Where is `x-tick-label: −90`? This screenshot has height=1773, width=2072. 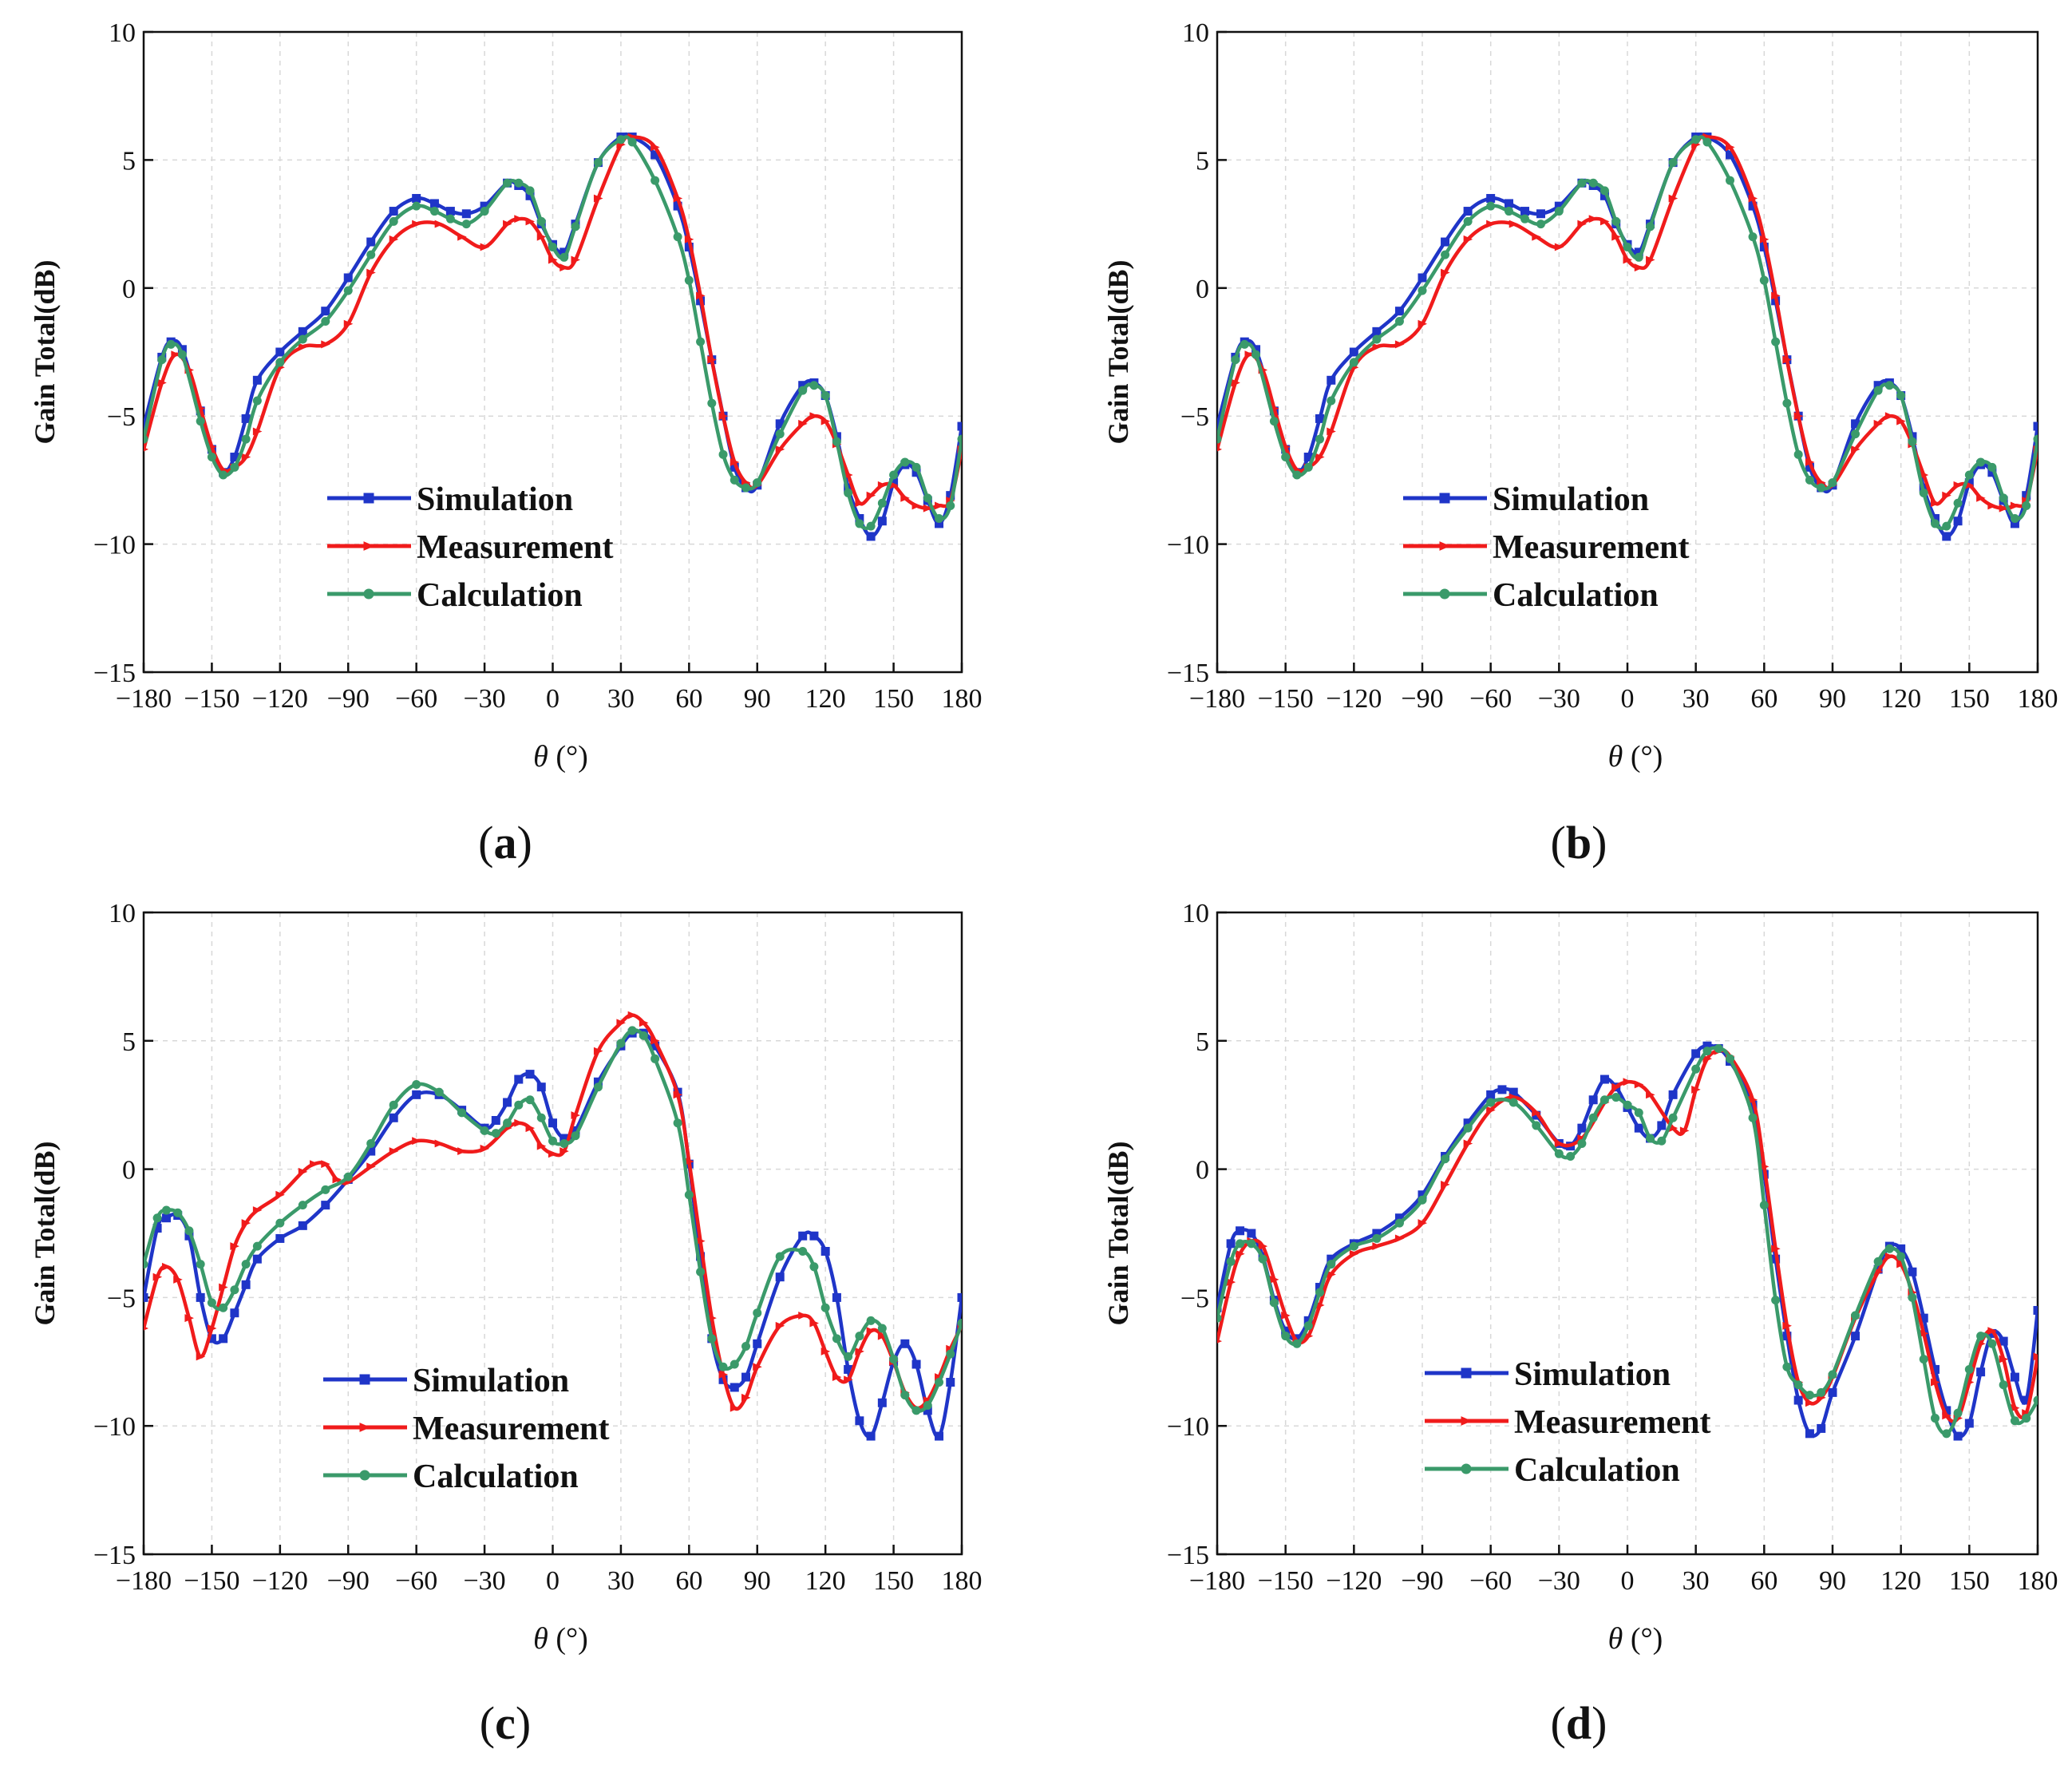
x-tick-label: −90 is located at coordinates (349, 1581).